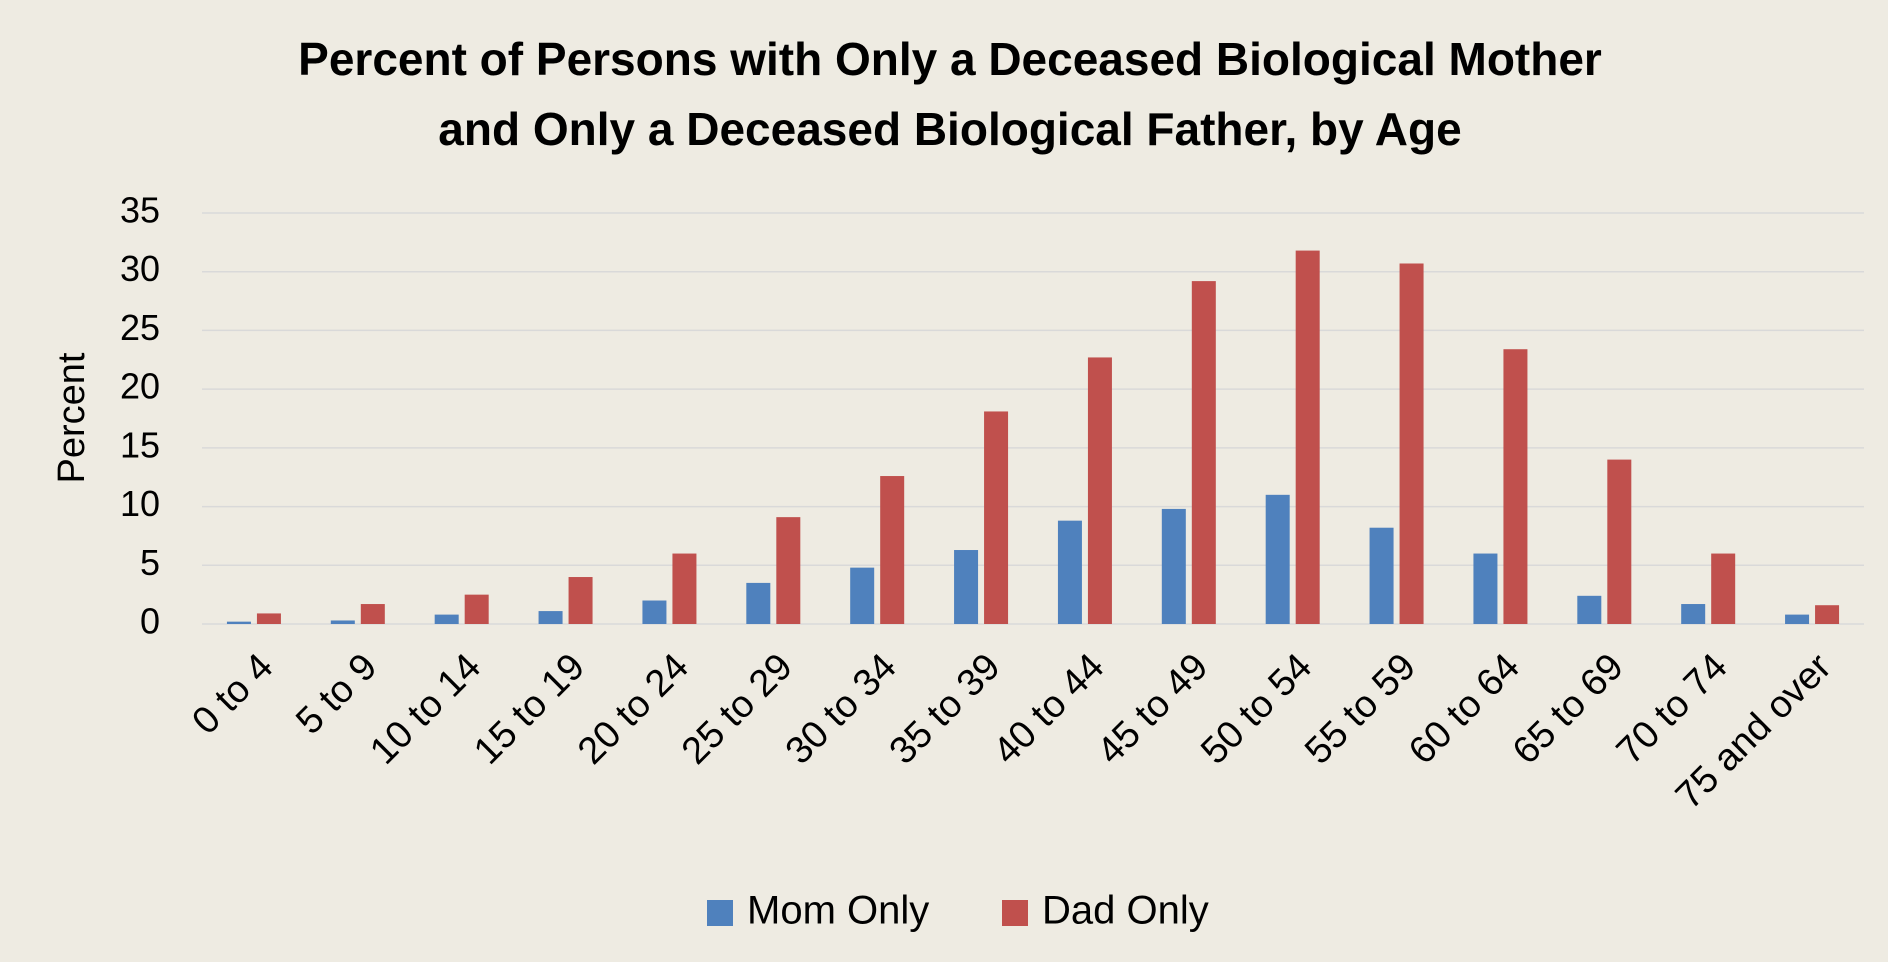 This screenshot has height=962, width=1888. What do you see at coordinates (140, 210) in the screenshot?
I see `y-tick-label: 35` at bounding box center [140, 210].